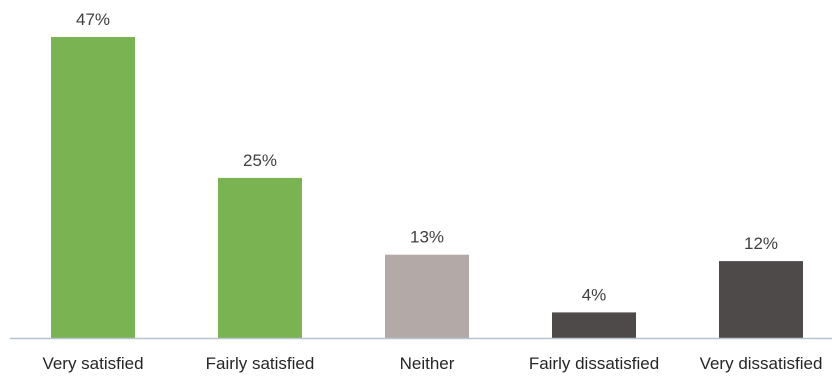 This screenshot has height=381, width=832. I want to click on bar-fairly-satisfied, so click(260, 257).